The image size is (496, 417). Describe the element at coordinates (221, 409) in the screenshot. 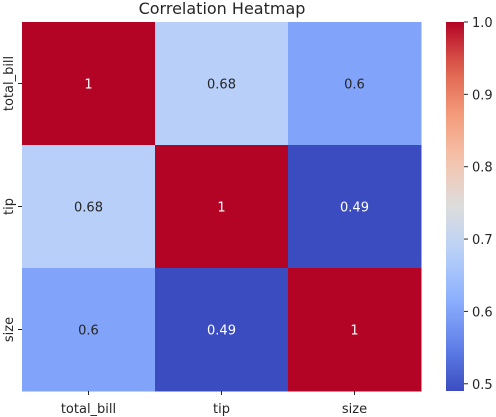

I see `x-tick-label: tip` at that location.